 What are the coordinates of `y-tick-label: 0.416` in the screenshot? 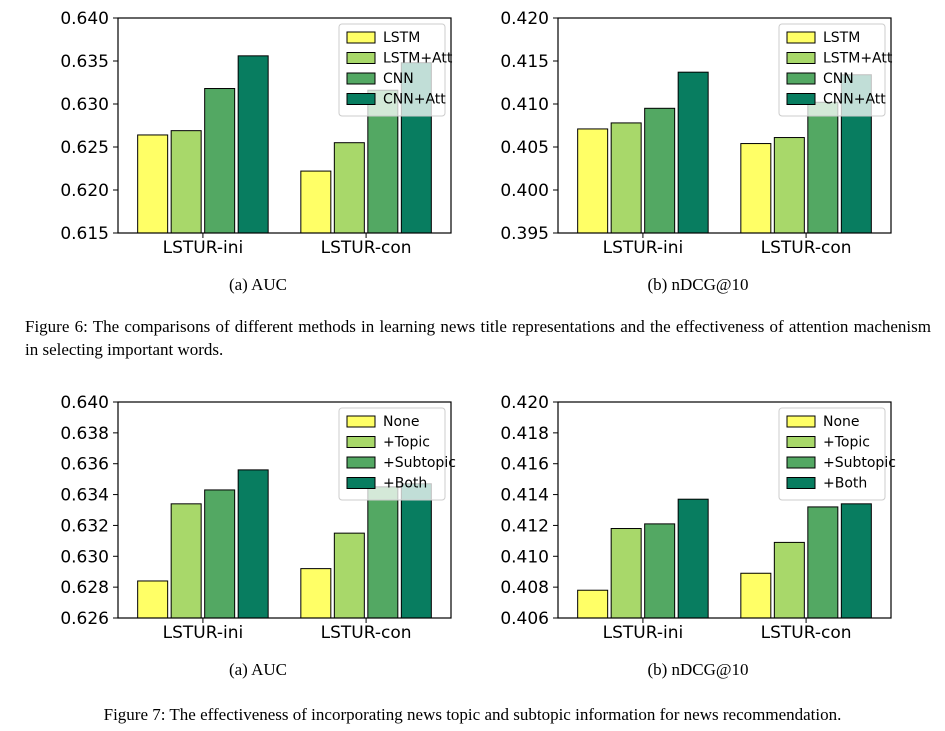 It's located at (524, 465).